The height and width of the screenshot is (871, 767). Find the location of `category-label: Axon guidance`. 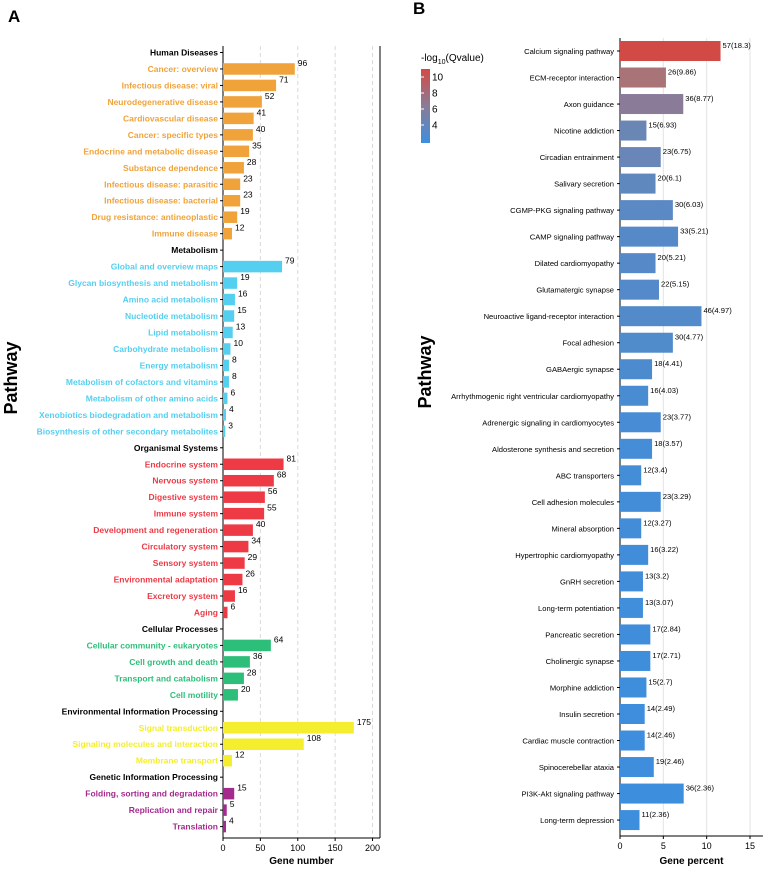

category-label: Axon guidance is located at coordinates (589, 104).